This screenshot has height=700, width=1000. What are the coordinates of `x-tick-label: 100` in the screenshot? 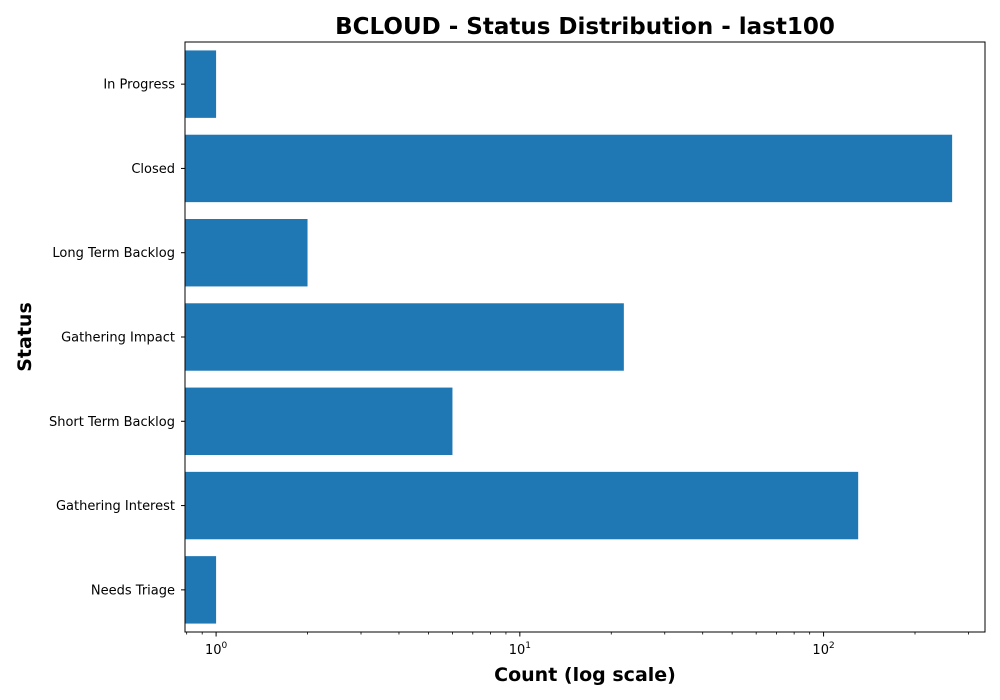 It's located at (216, 649).